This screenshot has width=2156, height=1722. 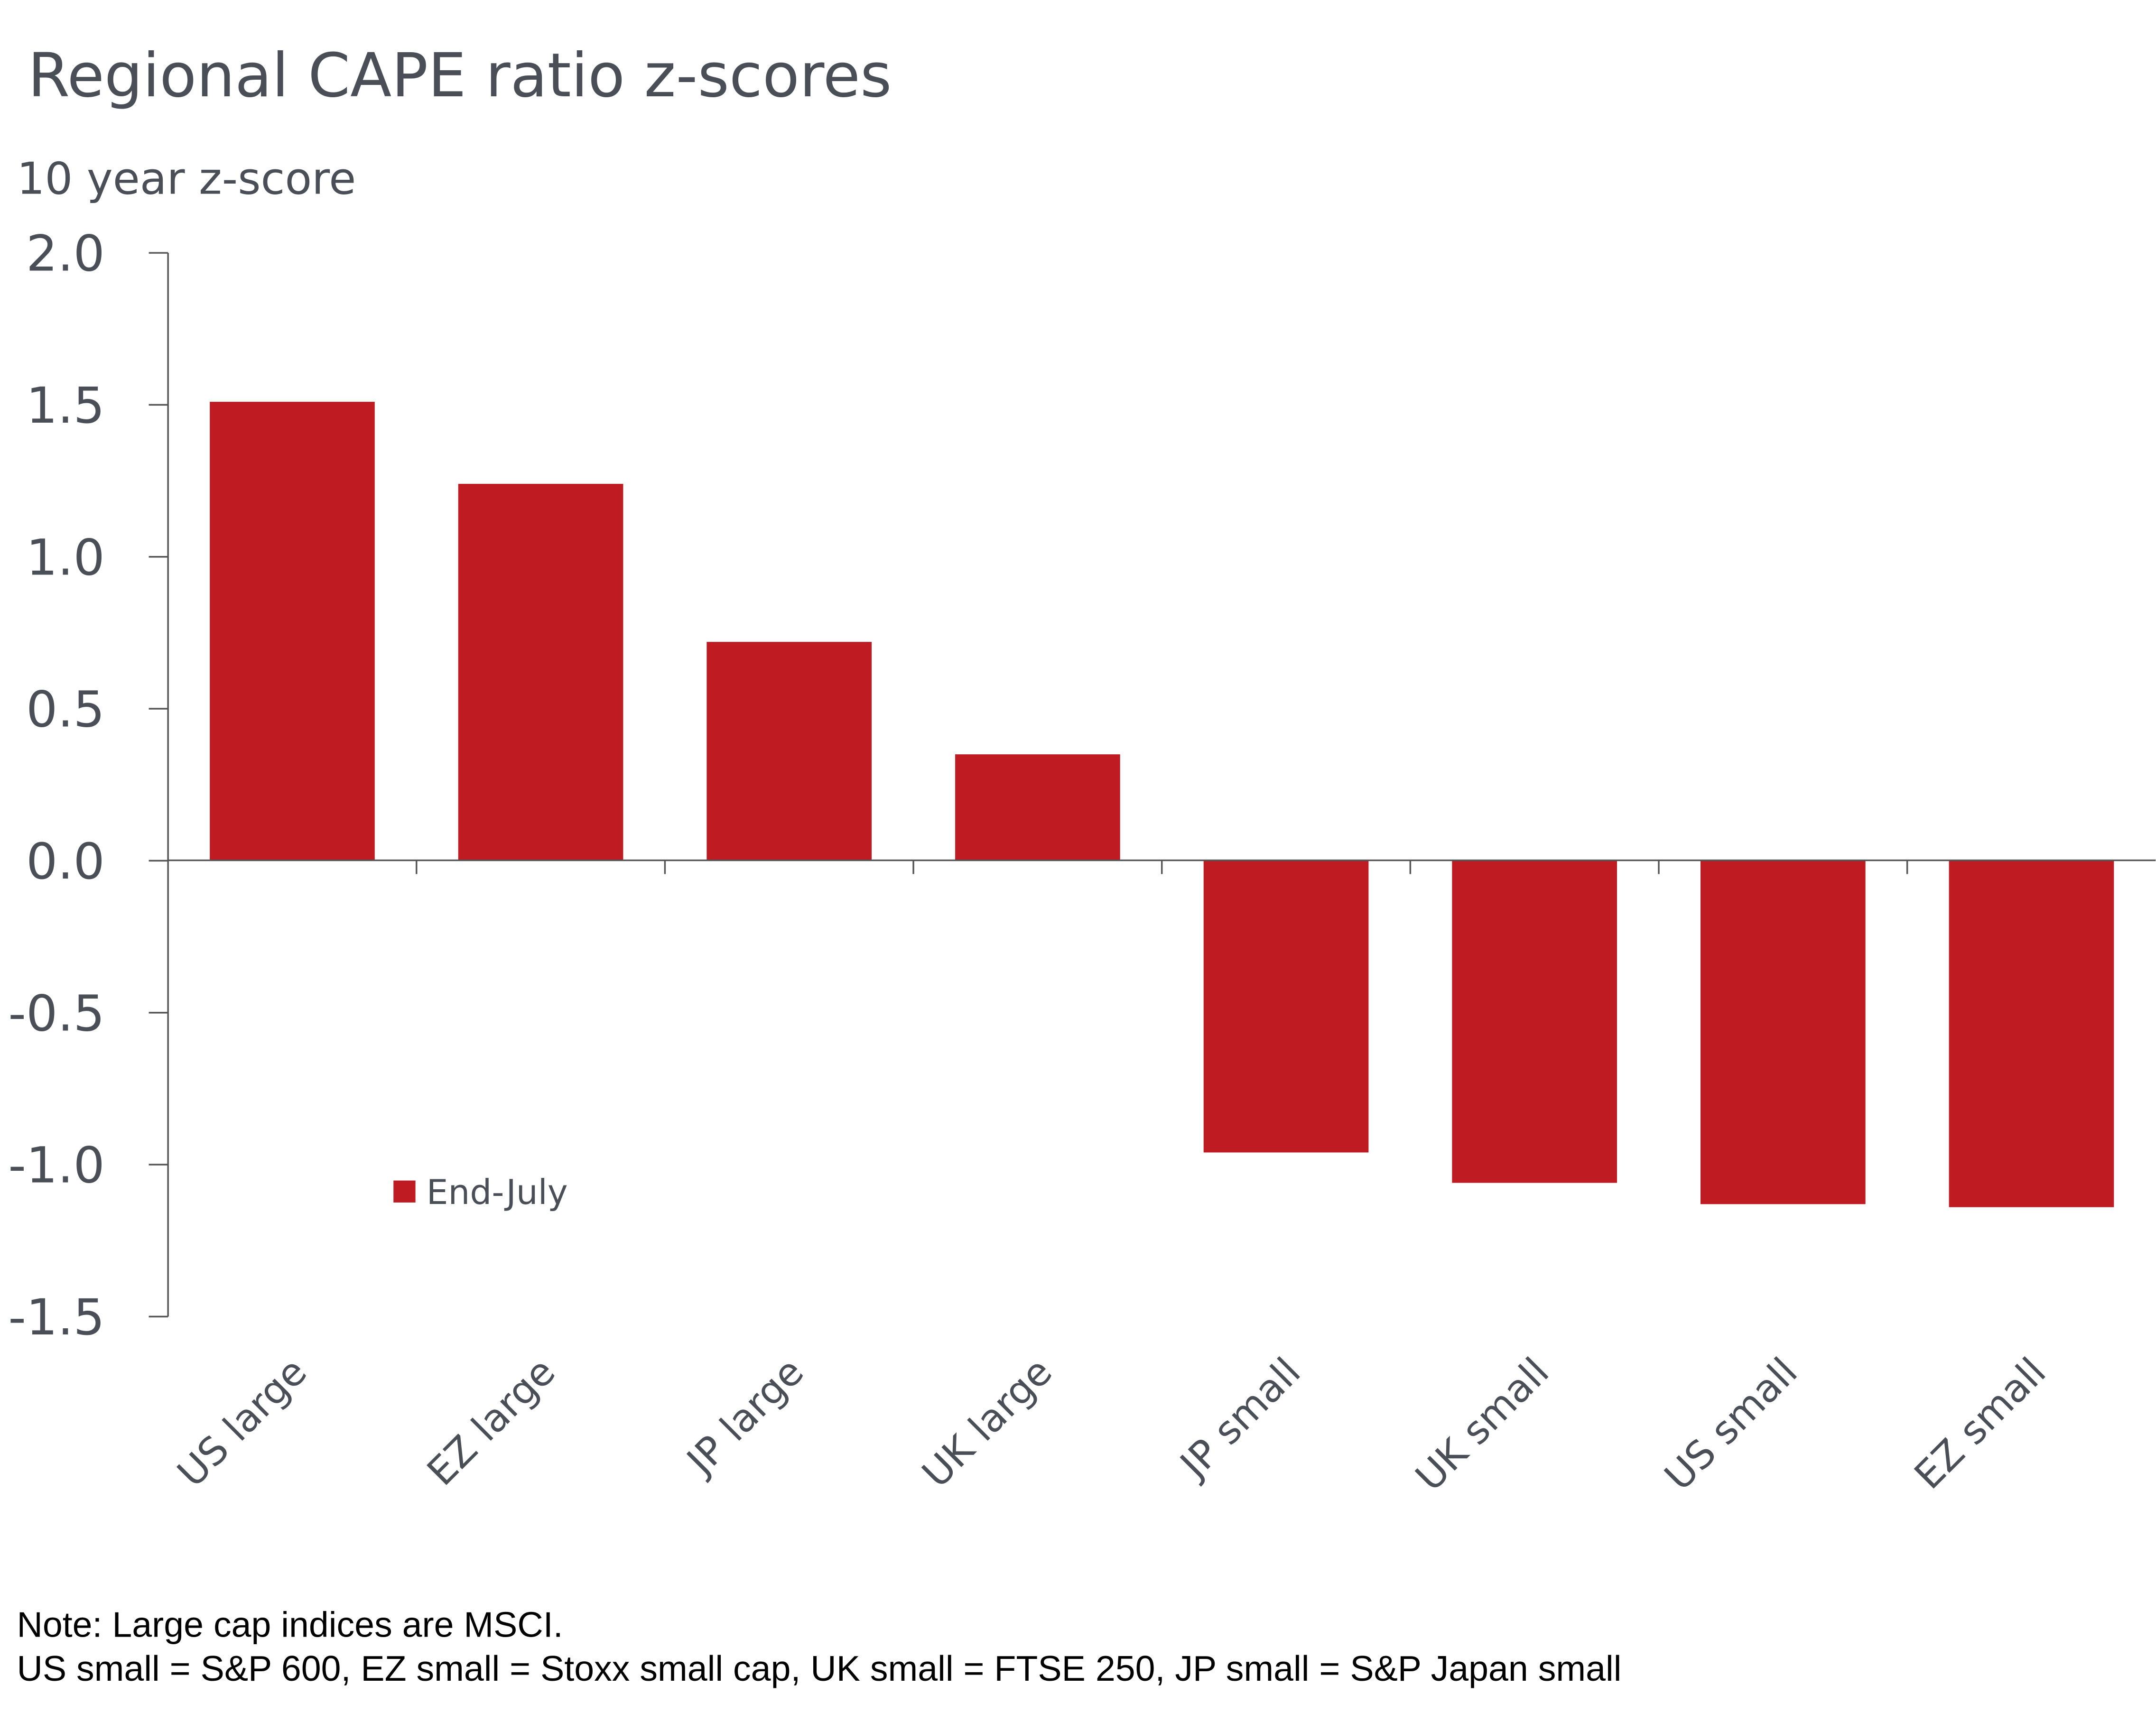 What do you see at coordinates (56, 1013) in the screenshot?
I see `y-tick-label: -0.5` at bounding box center [56, 1013].